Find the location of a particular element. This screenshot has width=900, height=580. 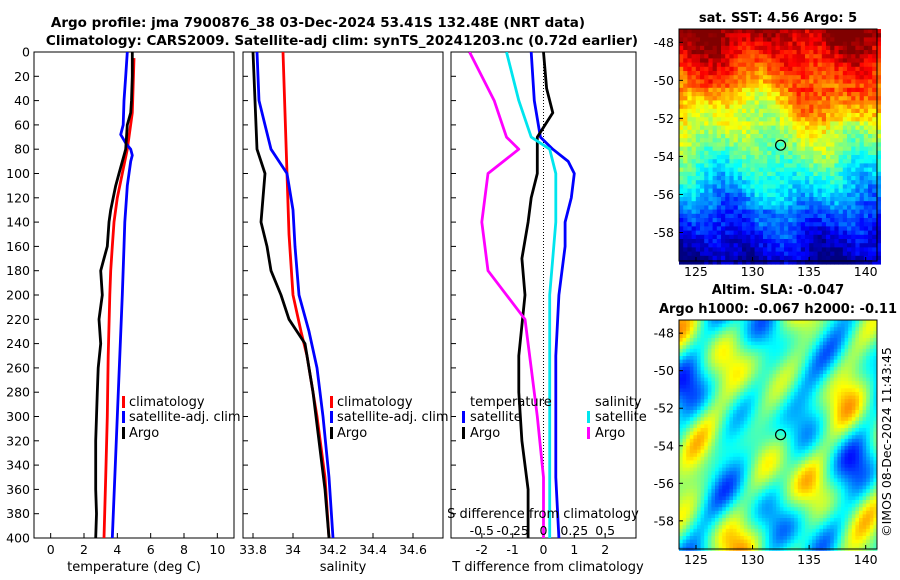

temperature-xlabel: temperature (deg C) is located at coordinates (134, 567).